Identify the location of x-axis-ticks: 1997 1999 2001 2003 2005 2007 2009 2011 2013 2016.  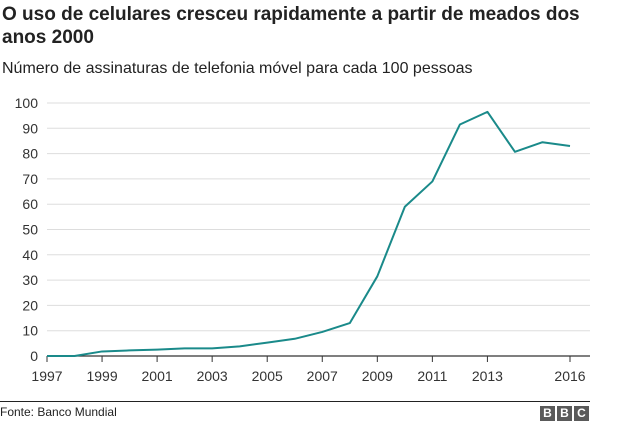
(308, 370).